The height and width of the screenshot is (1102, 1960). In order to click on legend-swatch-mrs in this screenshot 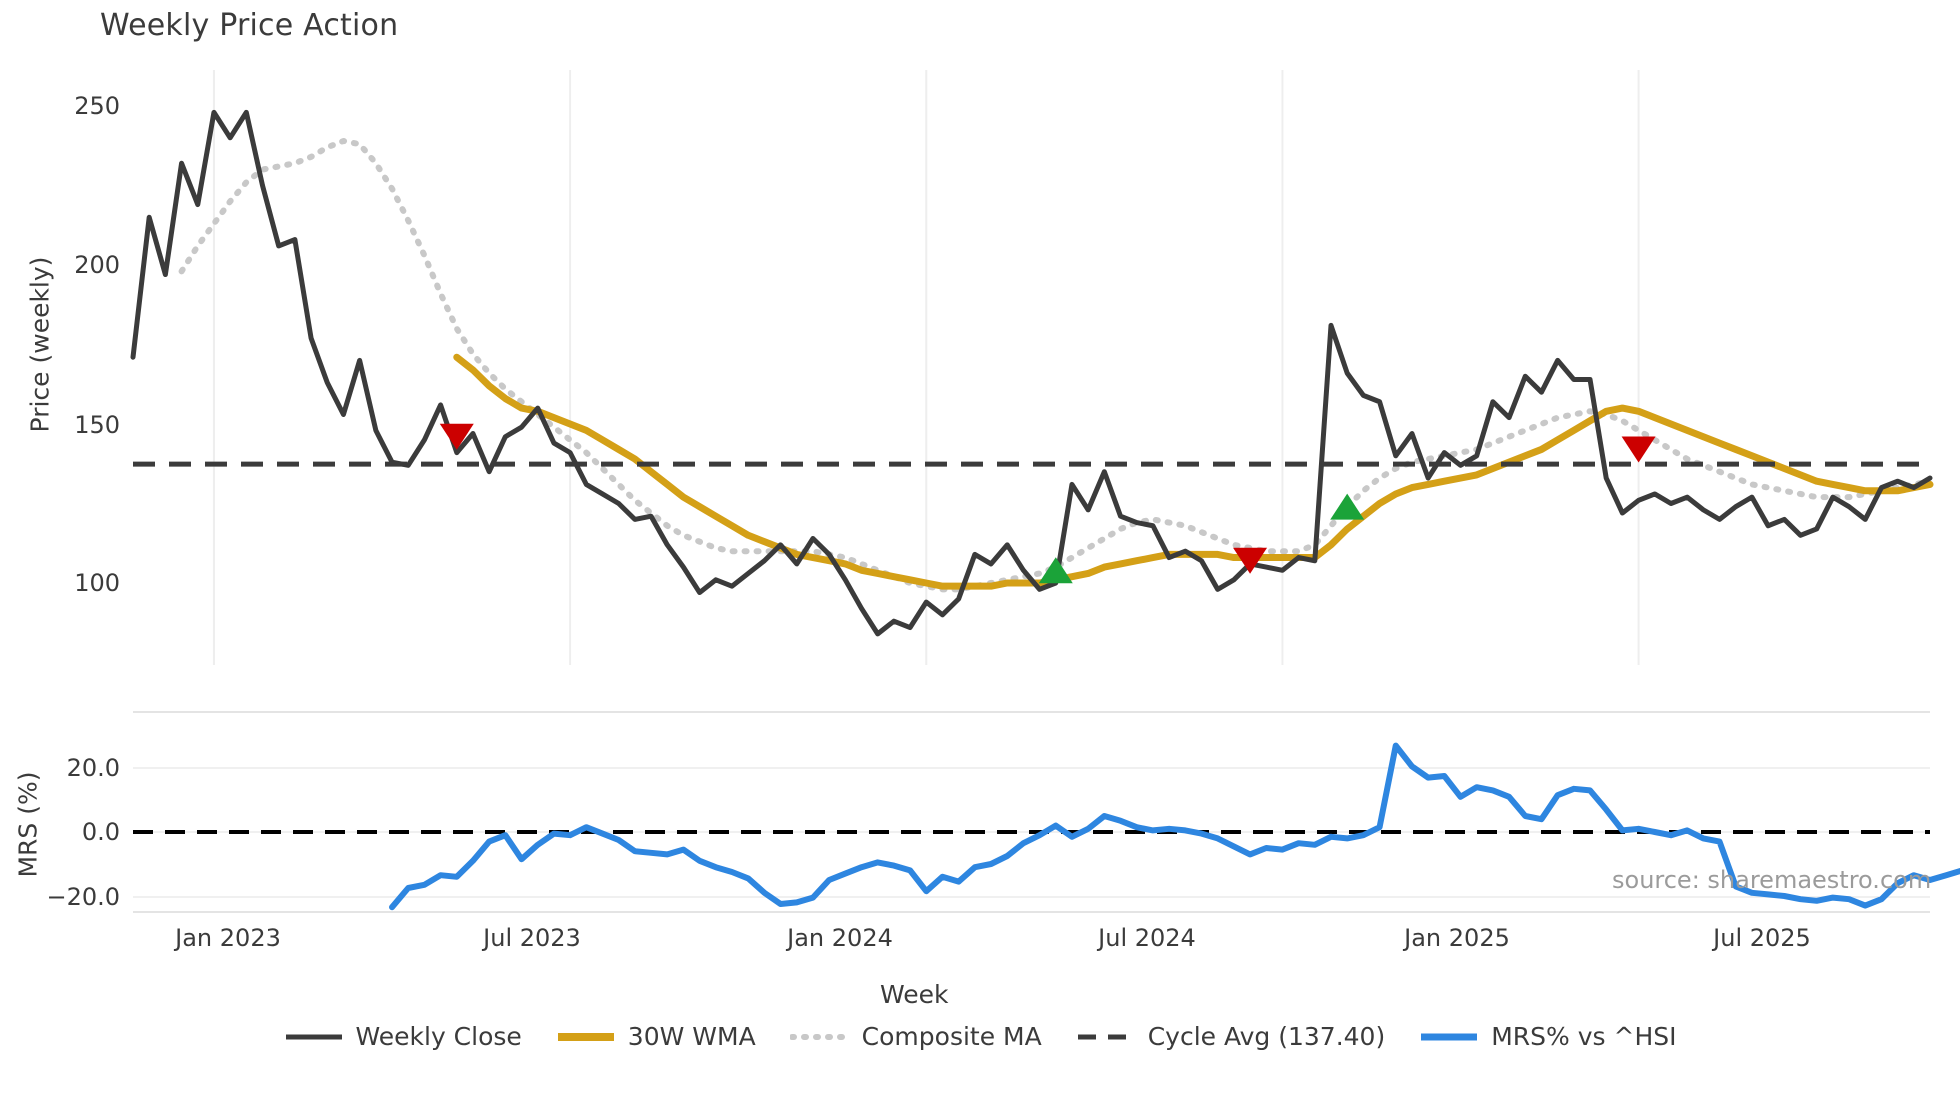, I will do `click(1449, 1036)`.